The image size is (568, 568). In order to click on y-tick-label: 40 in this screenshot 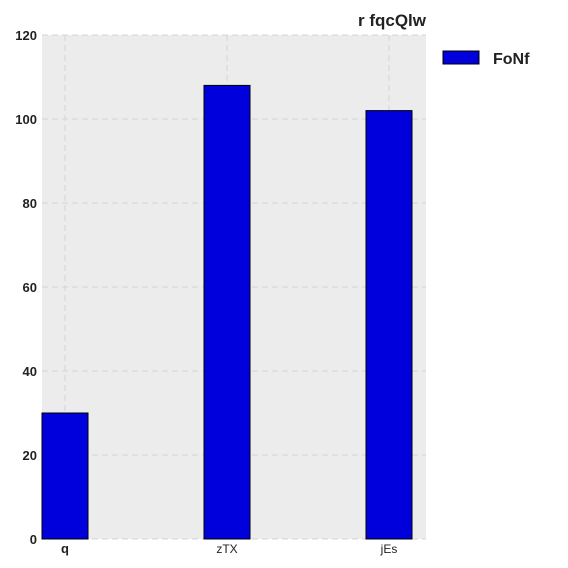, I will do `click(30, 371)`.